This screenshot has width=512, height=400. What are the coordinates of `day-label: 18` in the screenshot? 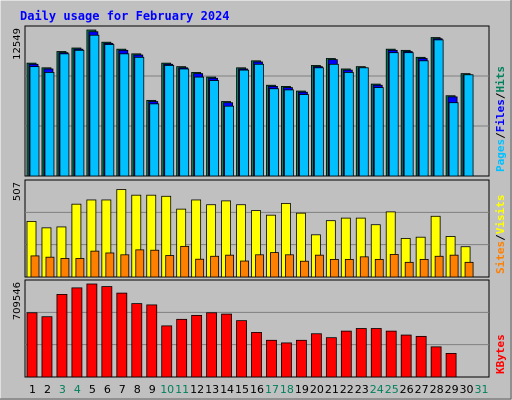 It's located at (287, 389).